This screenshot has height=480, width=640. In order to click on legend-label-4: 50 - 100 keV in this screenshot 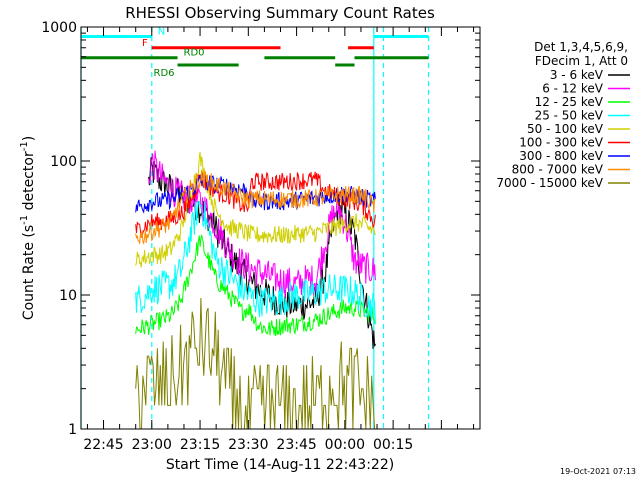, I will do `click(565, 129)`.